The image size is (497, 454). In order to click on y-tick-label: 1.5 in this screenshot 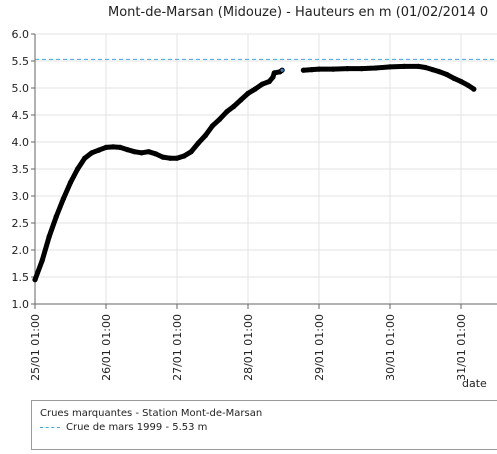, I will do `click(21, 277)`.